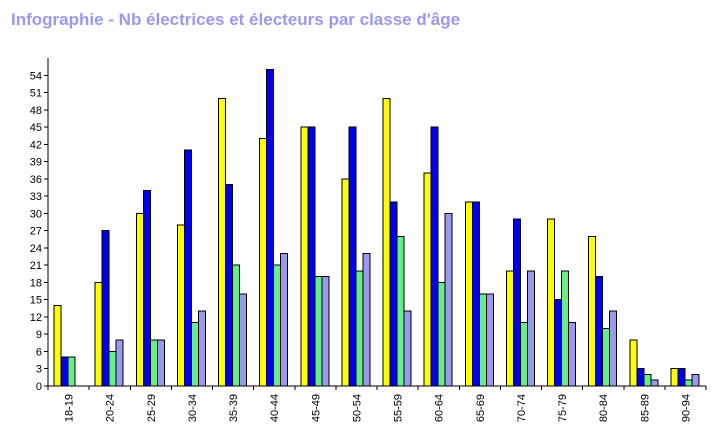 The image size is (728, 429). Describe the element at coordinates (681, 377) in the screenshot. I see `bar-90-94-s2` at that location.